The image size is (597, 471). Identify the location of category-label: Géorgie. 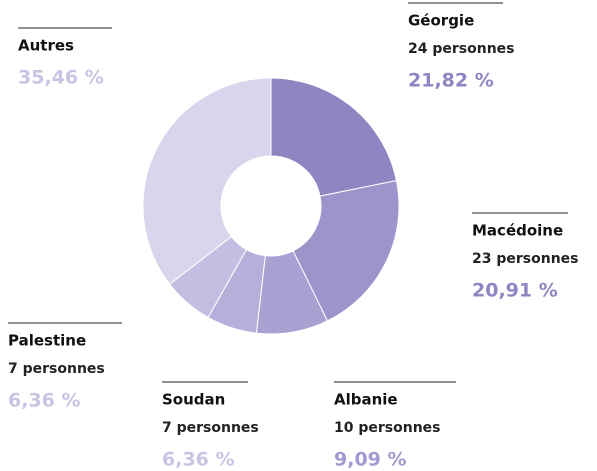
(441, 21).